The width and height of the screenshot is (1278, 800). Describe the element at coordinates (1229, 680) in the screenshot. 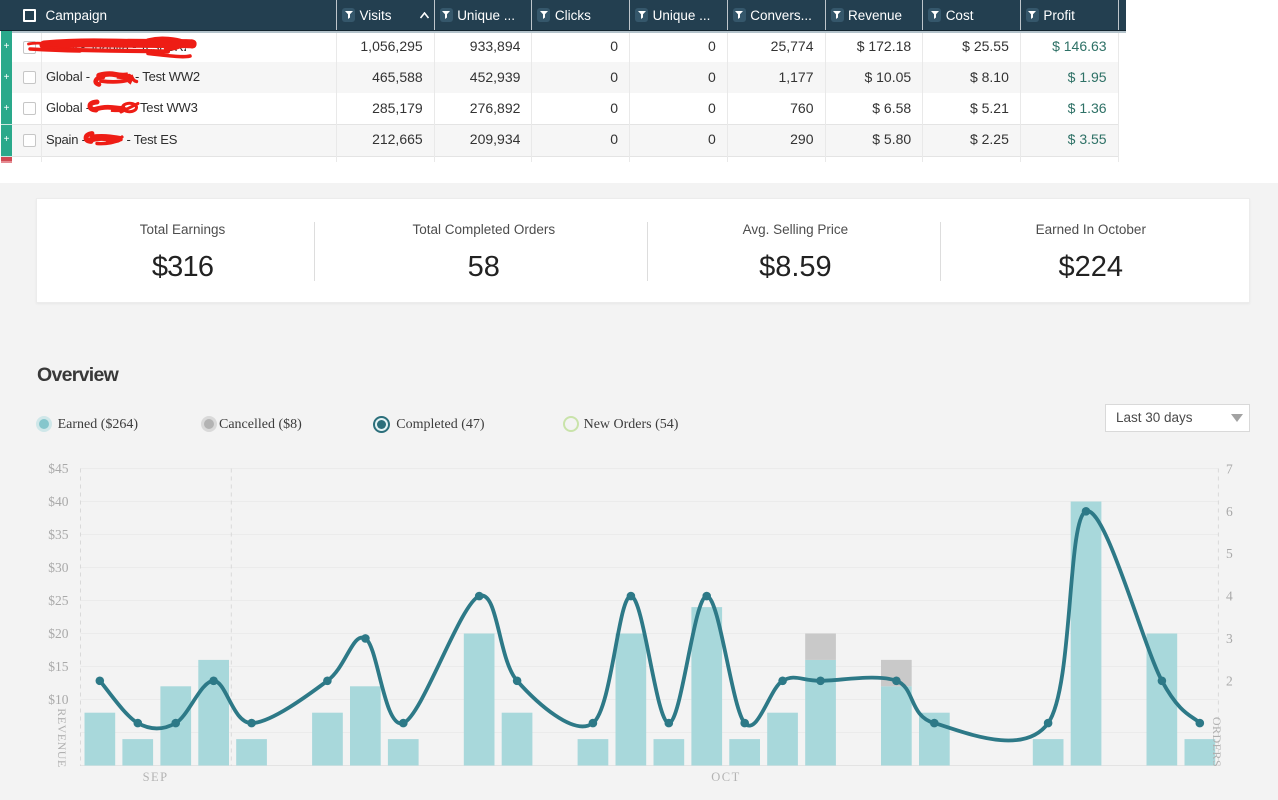

I see `svg-text: 2` at that location.